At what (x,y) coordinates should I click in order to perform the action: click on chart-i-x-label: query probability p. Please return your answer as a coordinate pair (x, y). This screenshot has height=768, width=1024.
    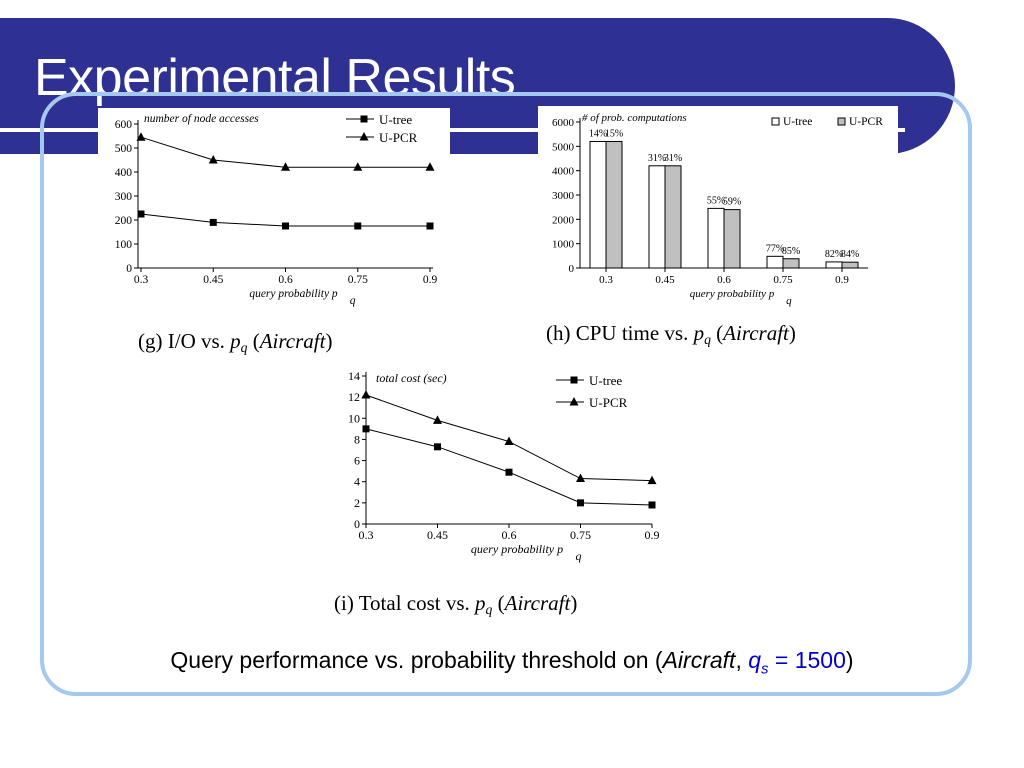
    Looking at the image, I should click on (517, 549).